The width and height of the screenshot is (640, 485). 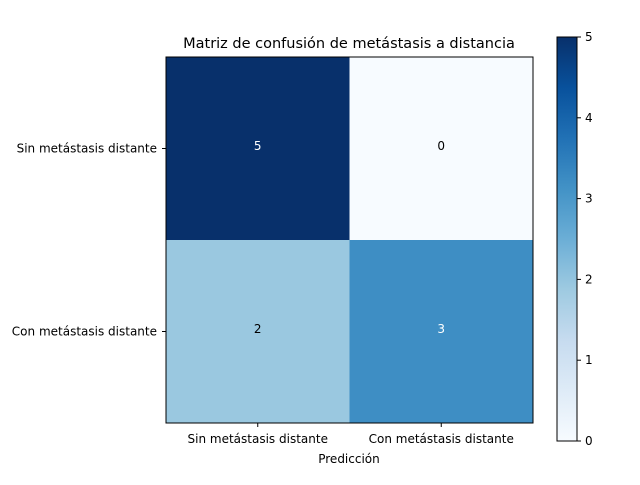 What do you see at coordinates (567, 239) in the screenshot?
I see `colorbar-gradient` at bounding box center [567, 239].